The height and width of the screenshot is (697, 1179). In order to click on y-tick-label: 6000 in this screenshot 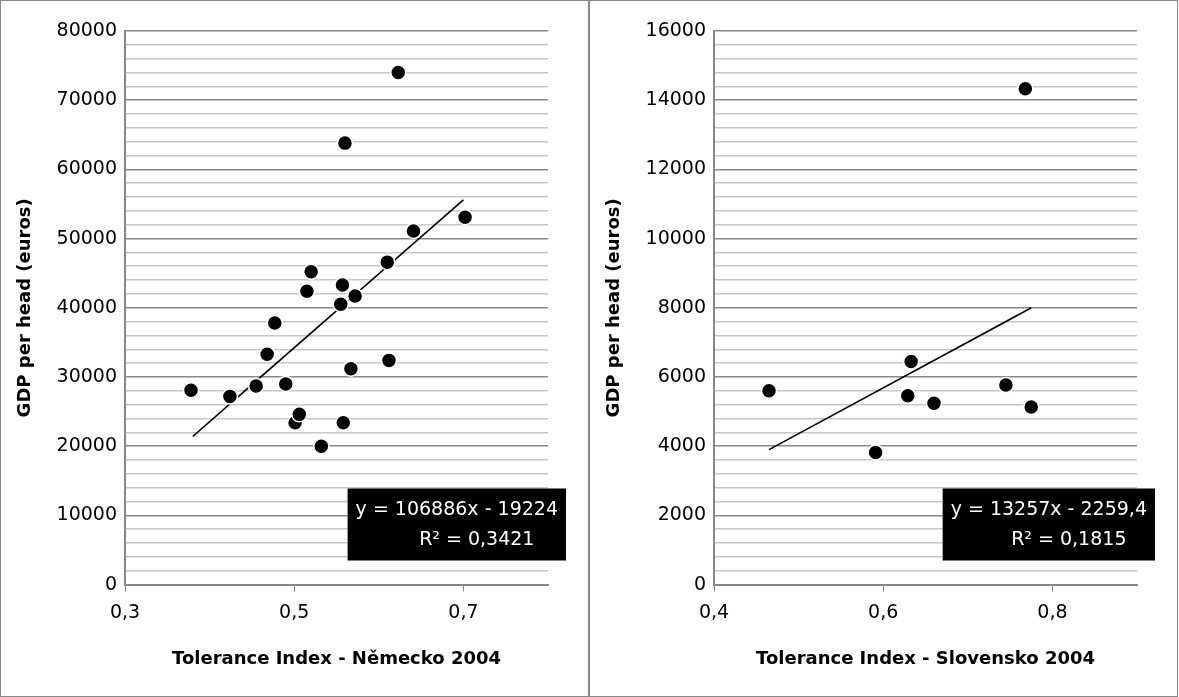, I will do `click(682, 374)`.